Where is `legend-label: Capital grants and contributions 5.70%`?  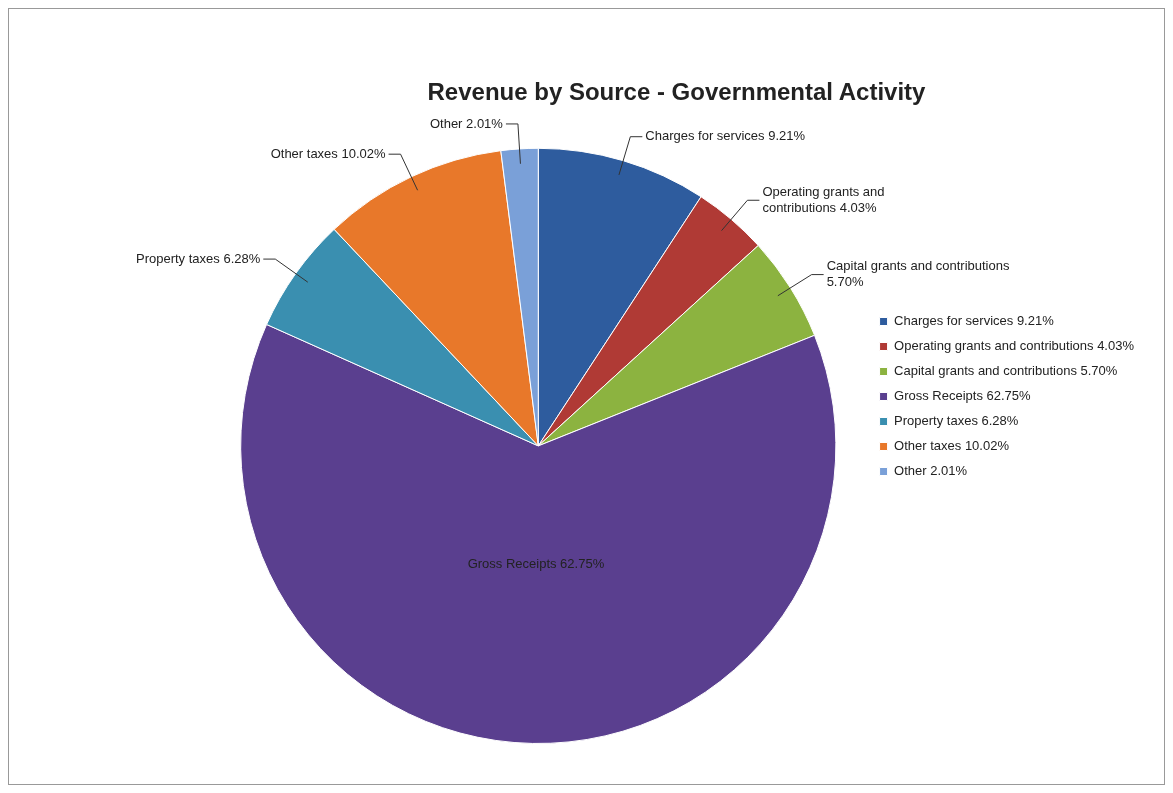 legend-label: Capital grants and contributions 5.70% is located at coordinates (1006, 371).